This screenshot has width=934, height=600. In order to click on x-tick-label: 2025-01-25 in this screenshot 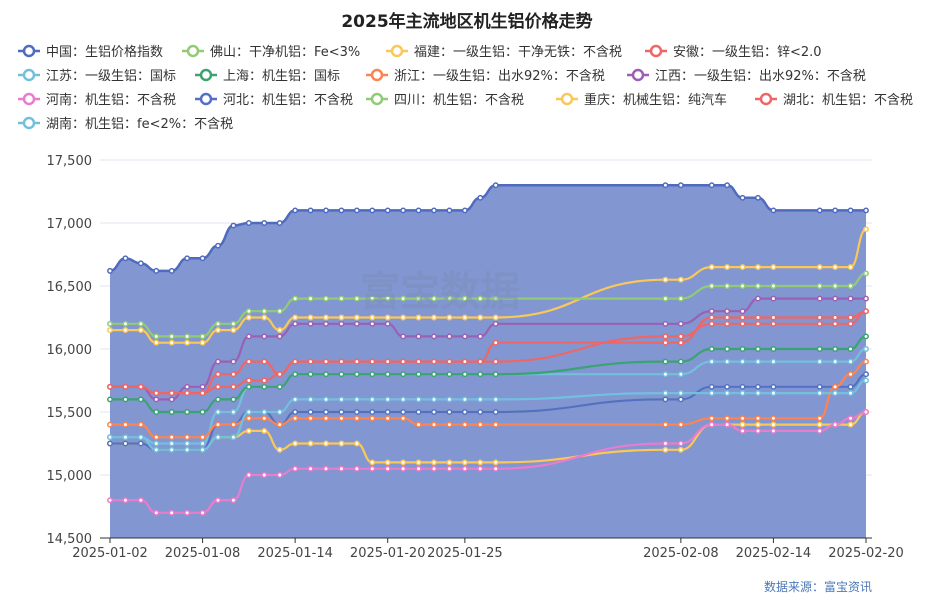, I will do `click(465, 553)`.